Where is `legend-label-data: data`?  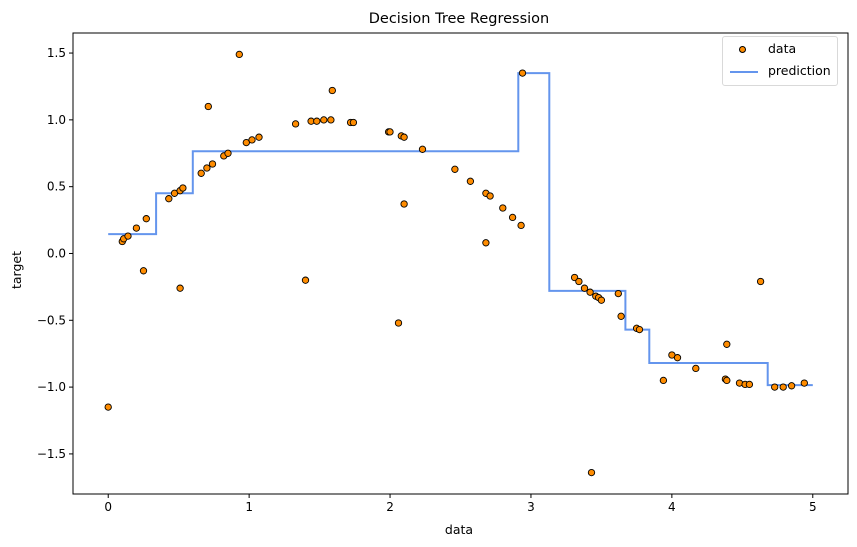
legend-label-data: data is located at coordinates (782, 48).